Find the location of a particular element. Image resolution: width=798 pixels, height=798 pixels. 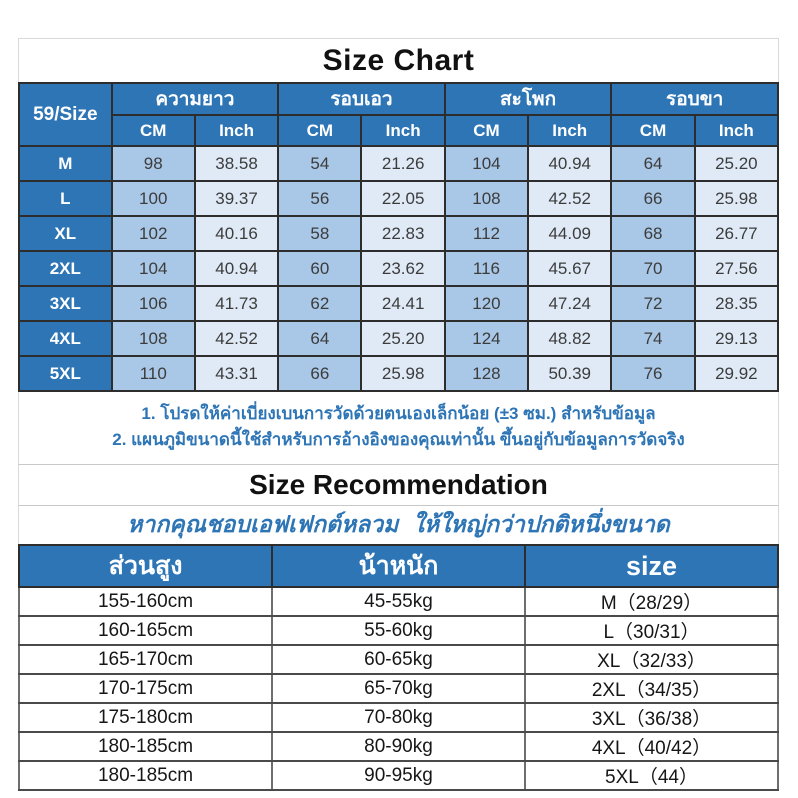

column-group-hip: สะโพก is located at coordinates (528, 99).